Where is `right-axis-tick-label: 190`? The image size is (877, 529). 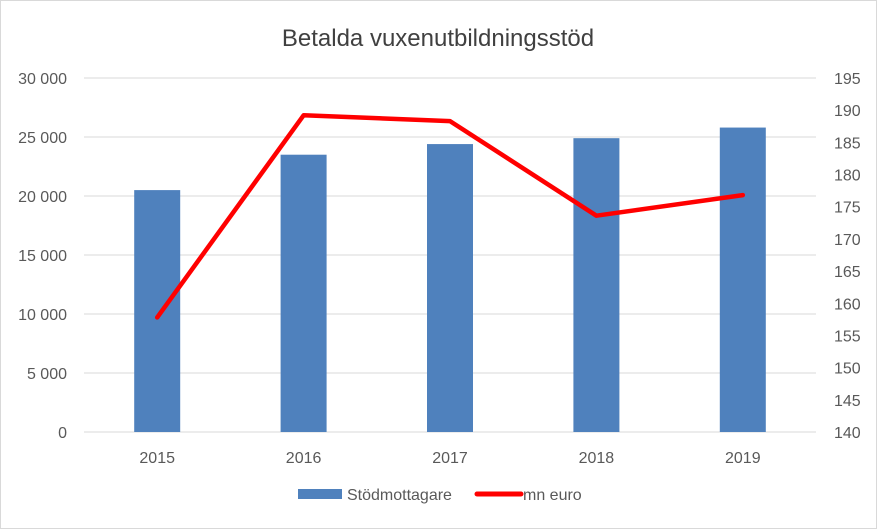
right-axis-tick-label: 190 is located at coordinates (847, 111).